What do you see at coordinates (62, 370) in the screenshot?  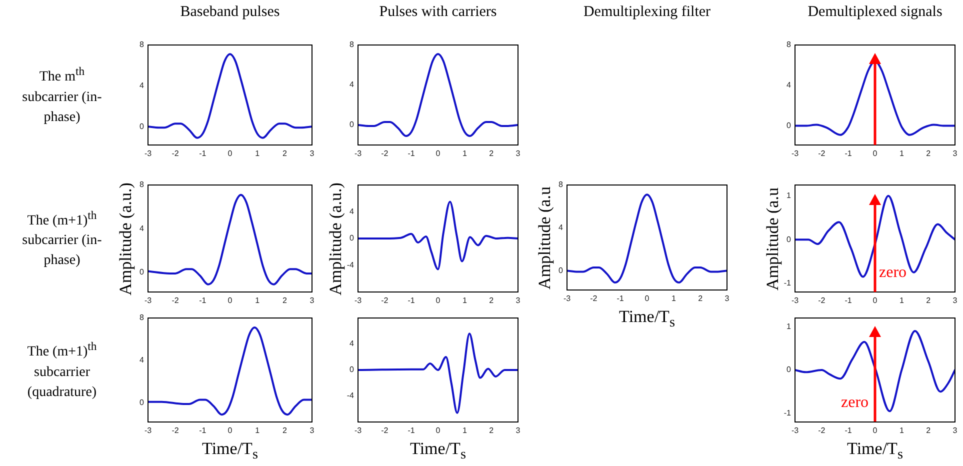 I see `text: The (m+1)$^{th}$ subcarrier (quadrature)` at bounding box center [62, 370].